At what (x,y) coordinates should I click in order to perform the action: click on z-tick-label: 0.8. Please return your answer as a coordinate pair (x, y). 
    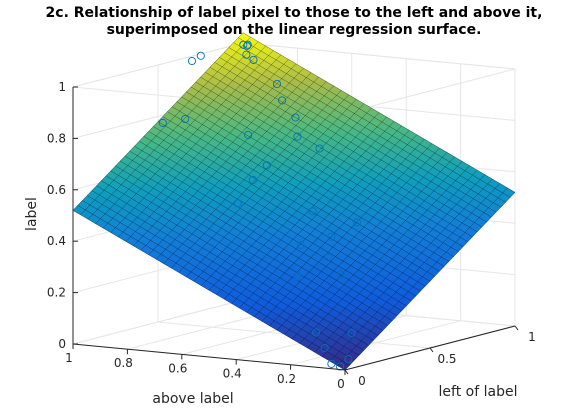
    Looking at the image, I should click on (56, 138).